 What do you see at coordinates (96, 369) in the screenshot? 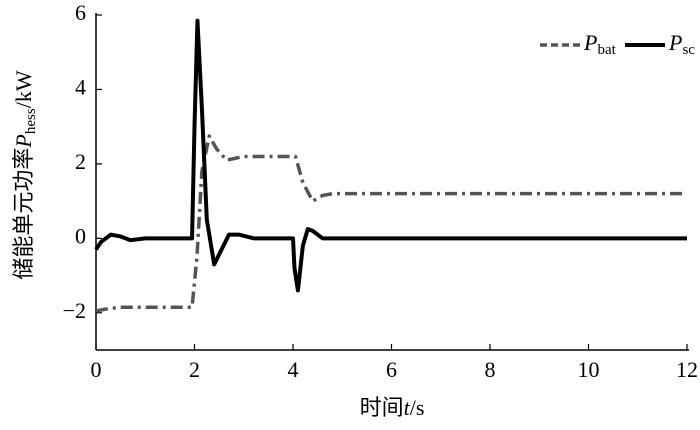
I see `x-tick-label: 0` at bounding box center [96, 369].